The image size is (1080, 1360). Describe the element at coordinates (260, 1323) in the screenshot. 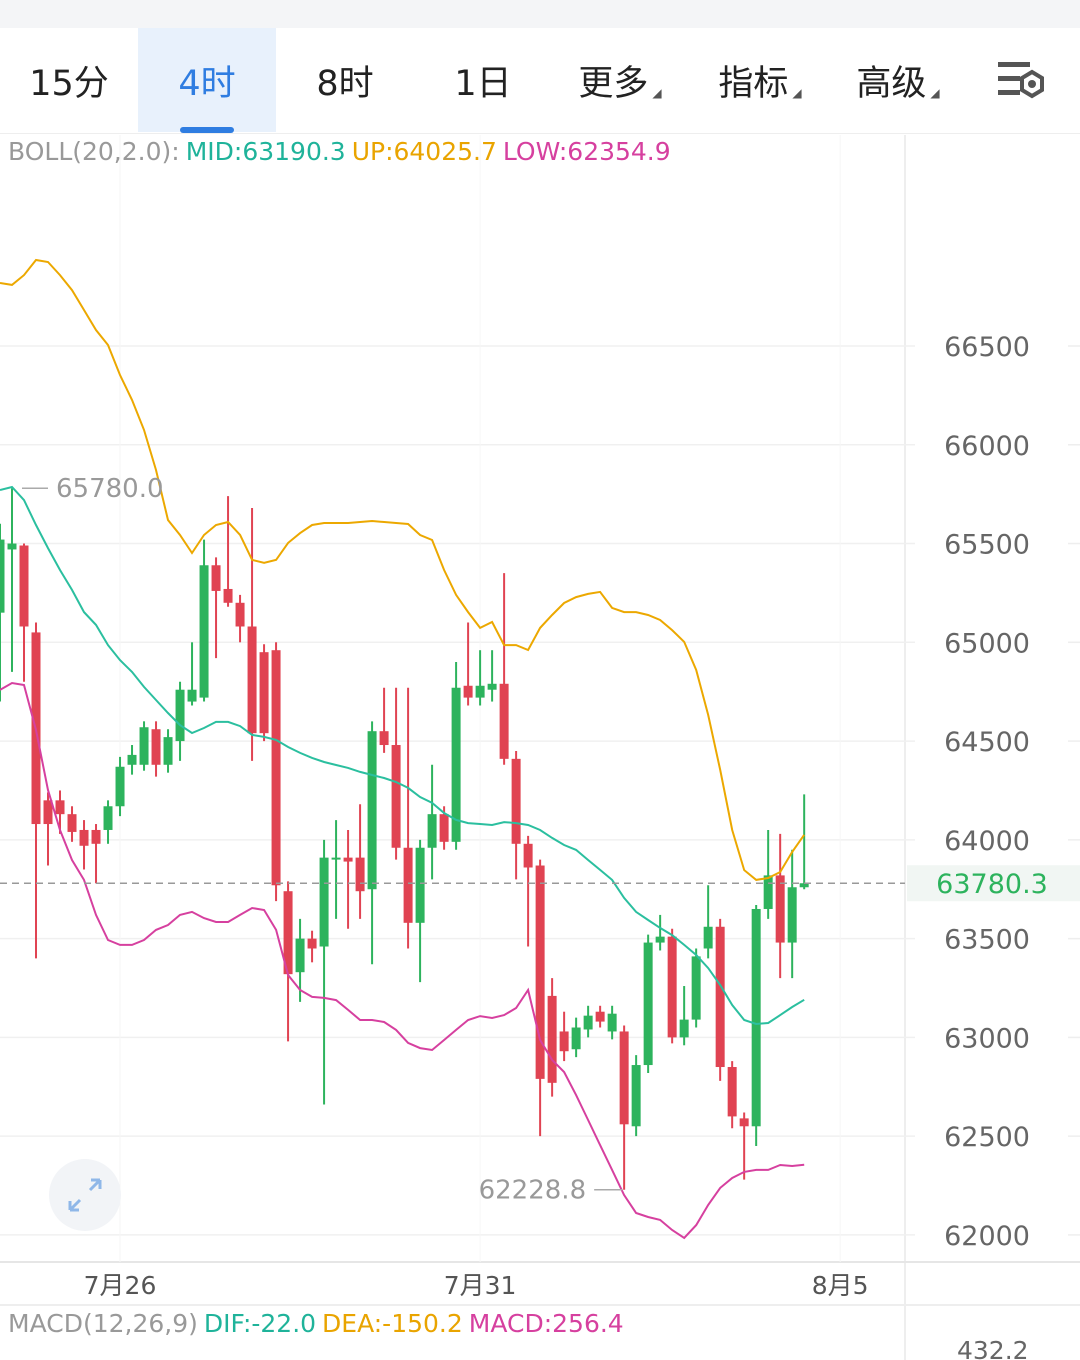

I see `macd-dif: DIF:-22.0` at that location.